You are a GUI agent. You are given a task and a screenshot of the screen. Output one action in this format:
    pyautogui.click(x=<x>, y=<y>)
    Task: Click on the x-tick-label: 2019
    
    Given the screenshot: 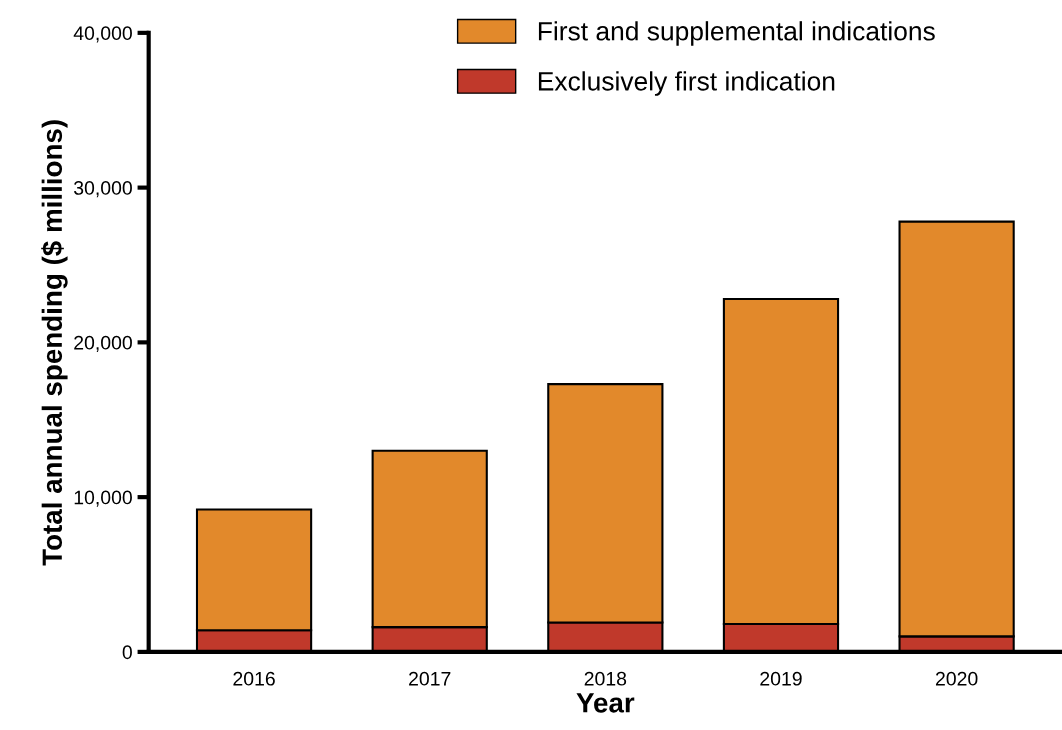 What is the action you would take?
    pyautogui.click(x=781, y=678)
    